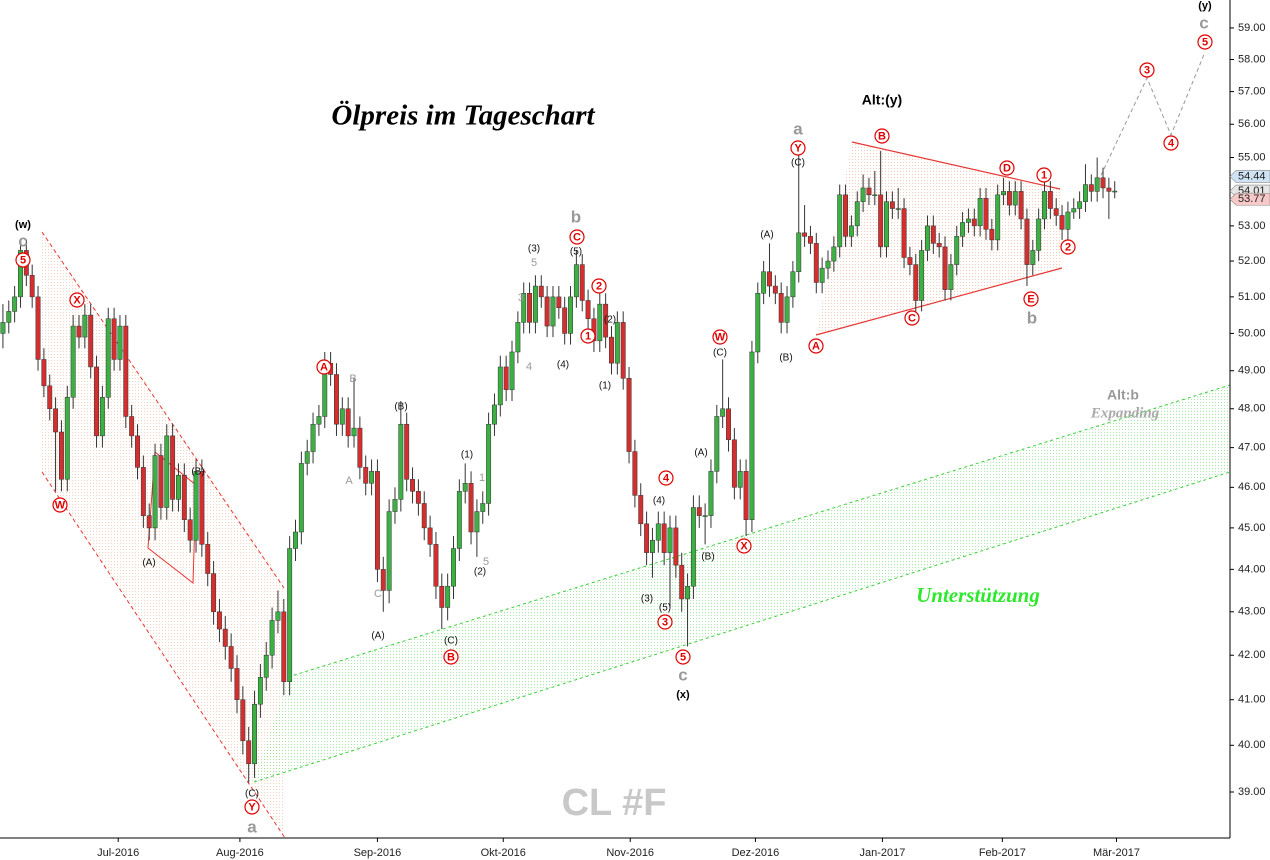  I want to click on wave-label: (3), so click(647, 599).